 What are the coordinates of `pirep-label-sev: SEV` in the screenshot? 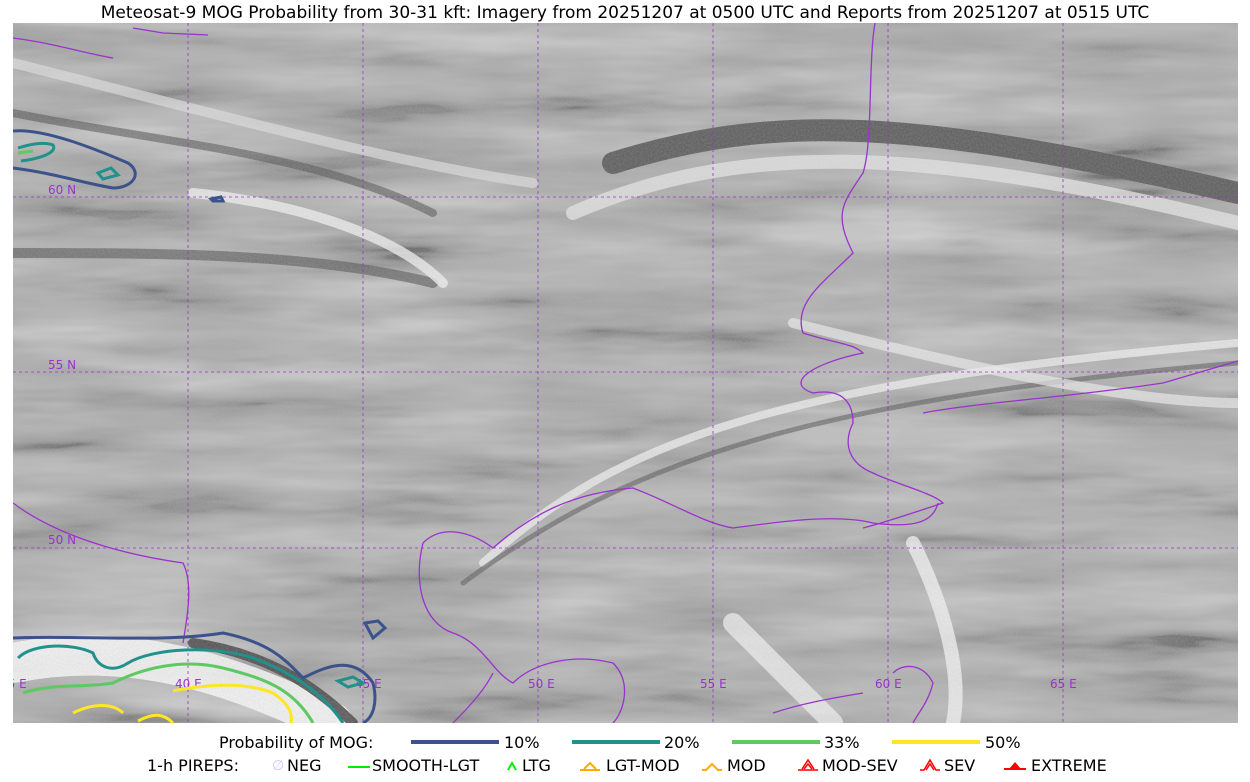 It's located at (960, 765).